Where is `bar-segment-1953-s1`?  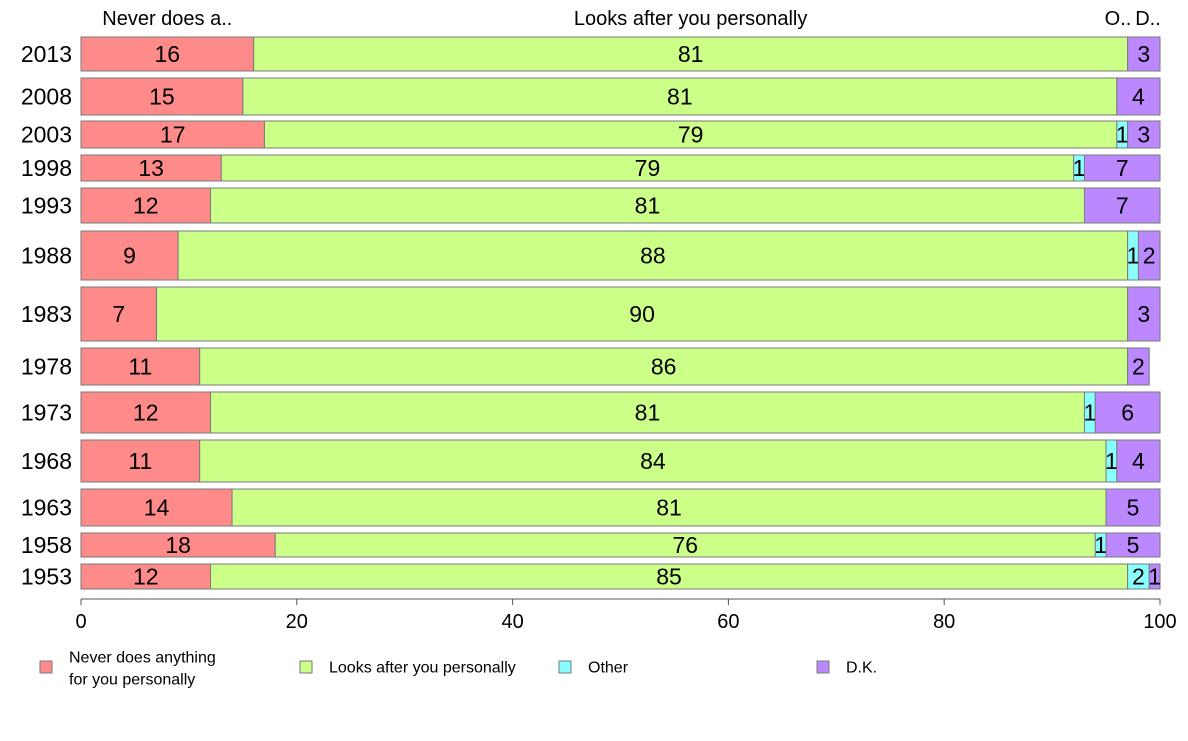 bar-segment-1953-s1 is located at coordinates (669, 576).